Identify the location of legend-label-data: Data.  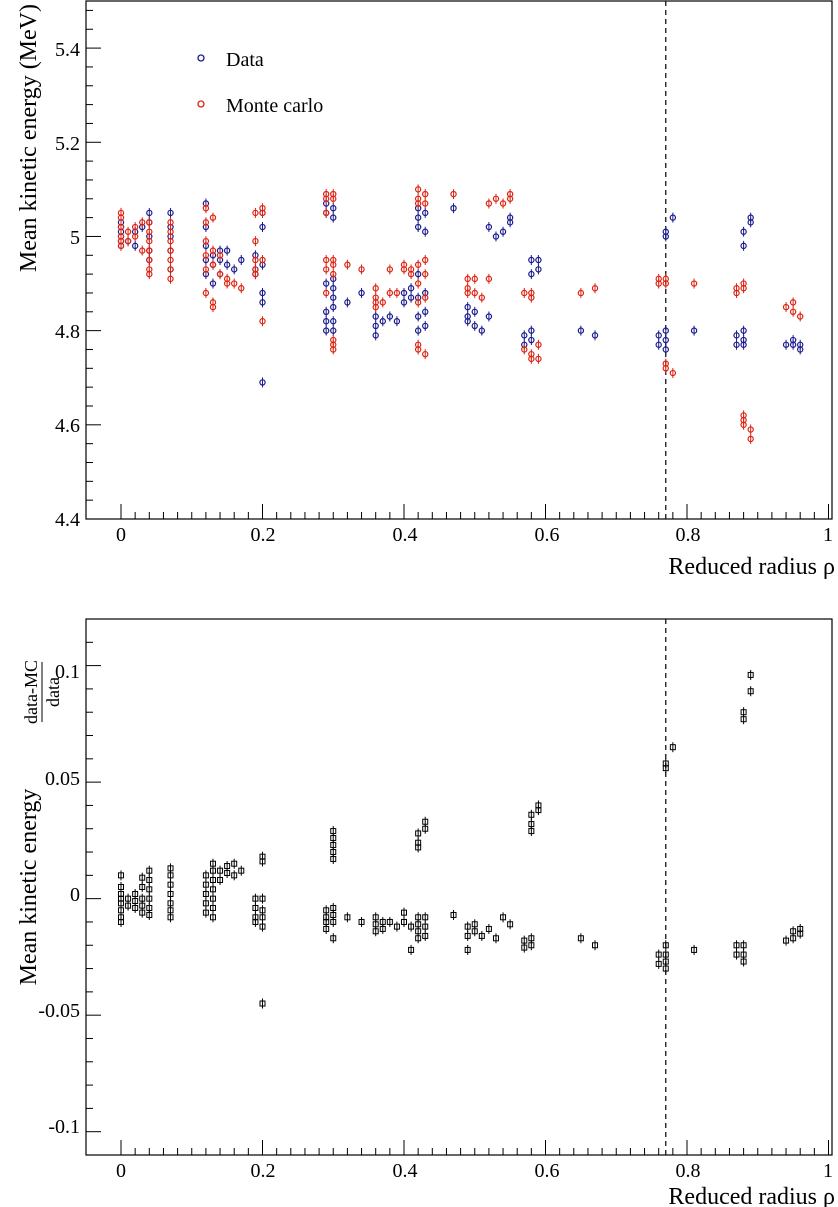
(245, 60).